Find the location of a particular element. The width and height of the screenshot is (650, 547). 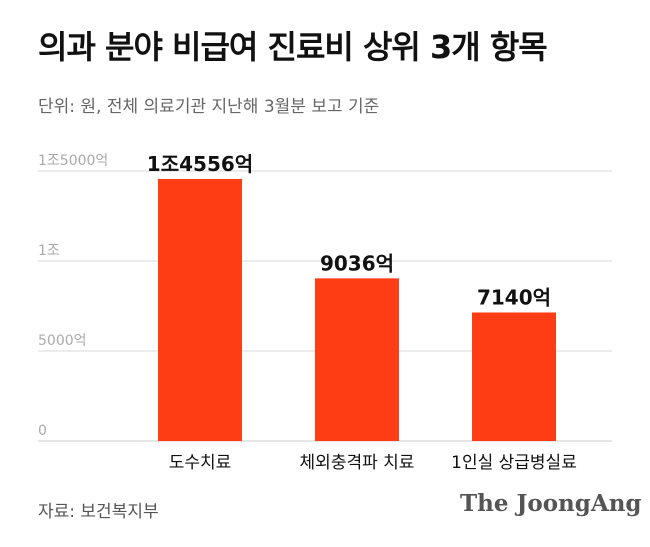

y-tick-label: 1조5000억 is located at coordinates (73, 161).